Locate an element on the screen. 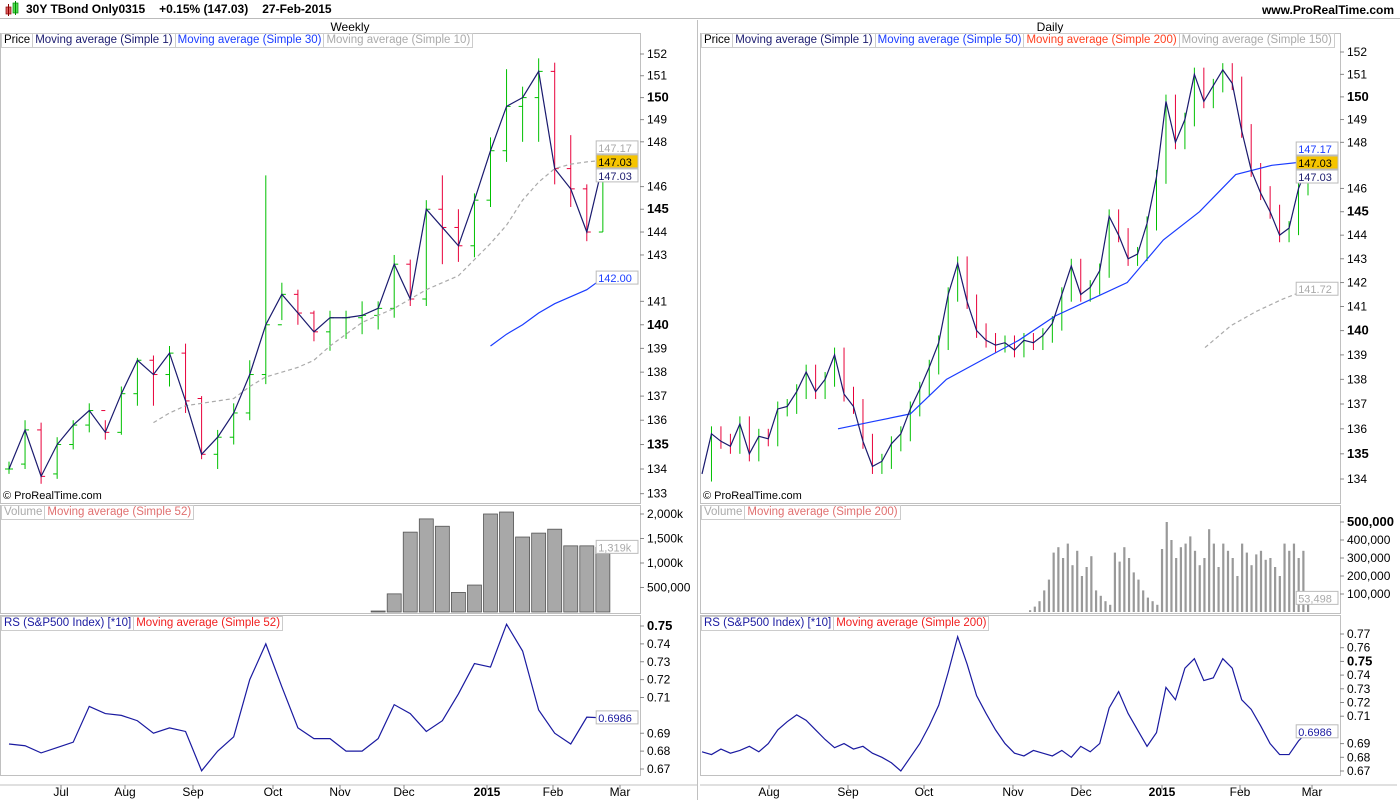 The height and width of the screenshot is (800, 1400). weekly-price-tick-label: 135 is located at coordinates (658, 444).